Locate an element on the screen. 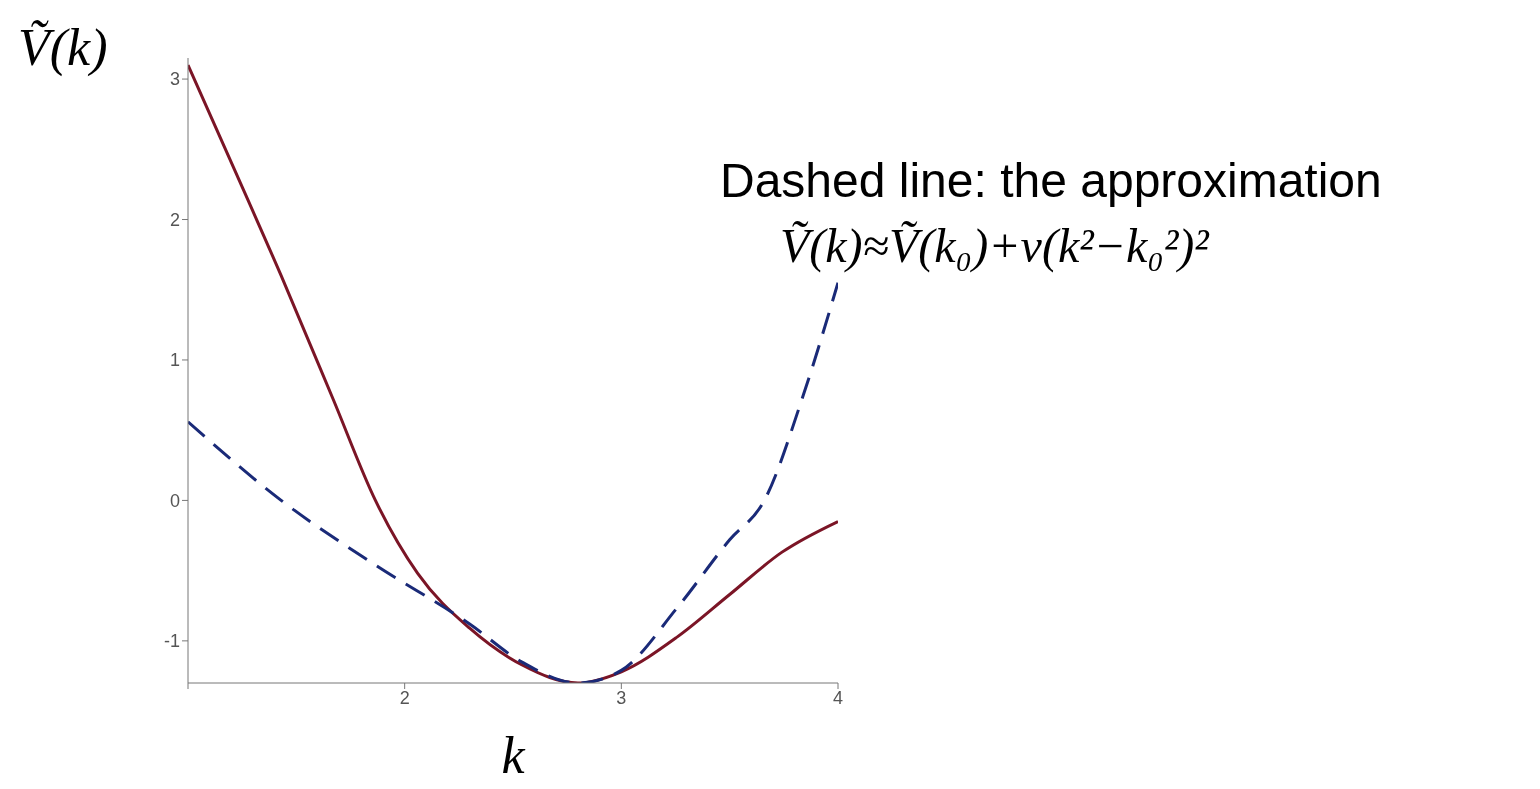 This screenshot has height=789, width=1540. y-tick-label: 0 is located at coordinates (174, 500).